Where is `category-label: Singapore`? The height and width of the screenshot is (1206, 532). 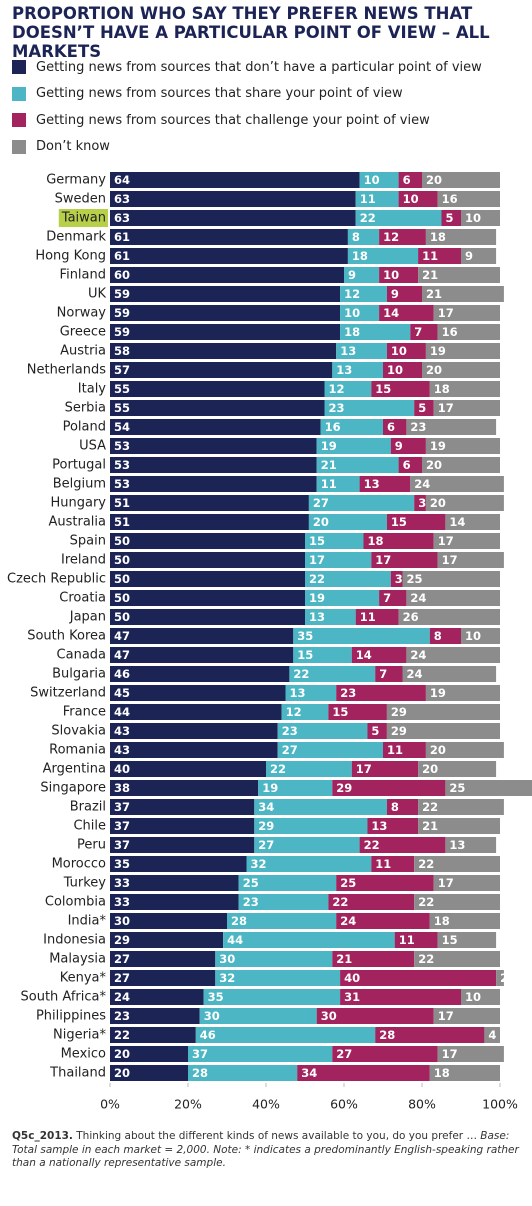
category-label: Singapore is located at coordinates (73, 788).